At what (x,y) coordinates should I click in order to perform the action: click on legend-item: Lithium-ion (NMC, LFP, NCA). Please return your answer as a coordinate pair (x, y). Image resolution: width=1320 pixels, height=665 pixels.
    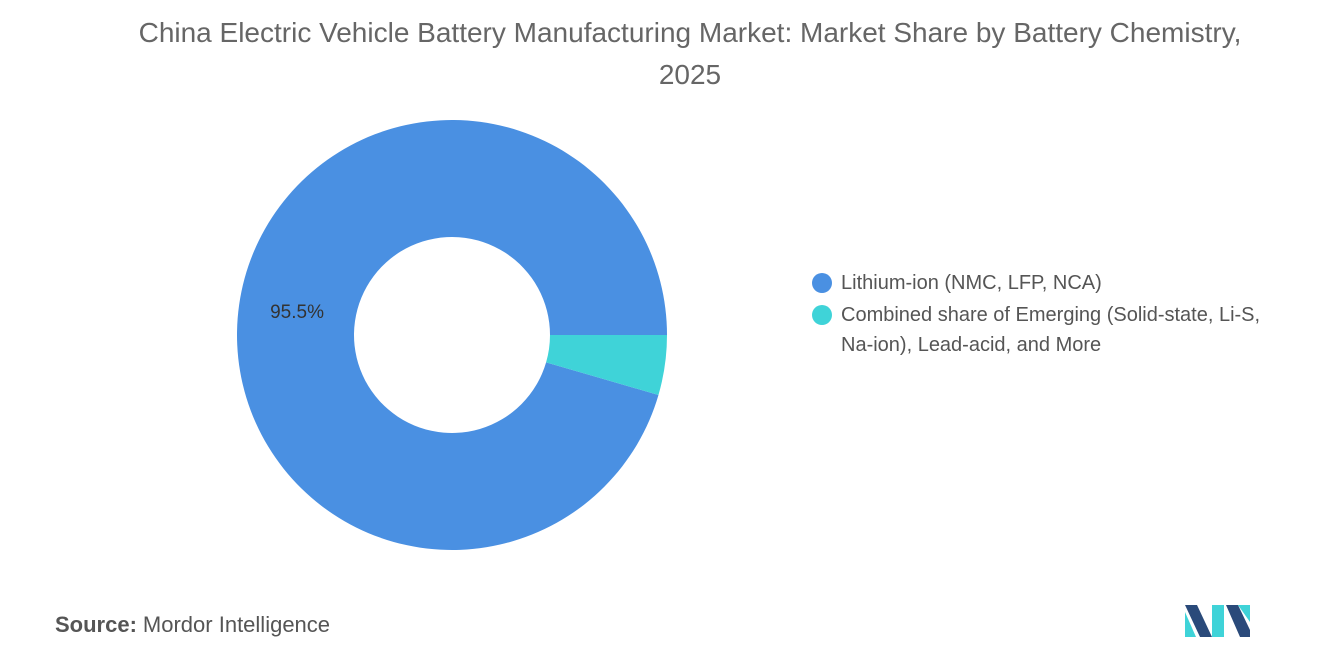
    Looking at the image, I should click on (1047, 283).